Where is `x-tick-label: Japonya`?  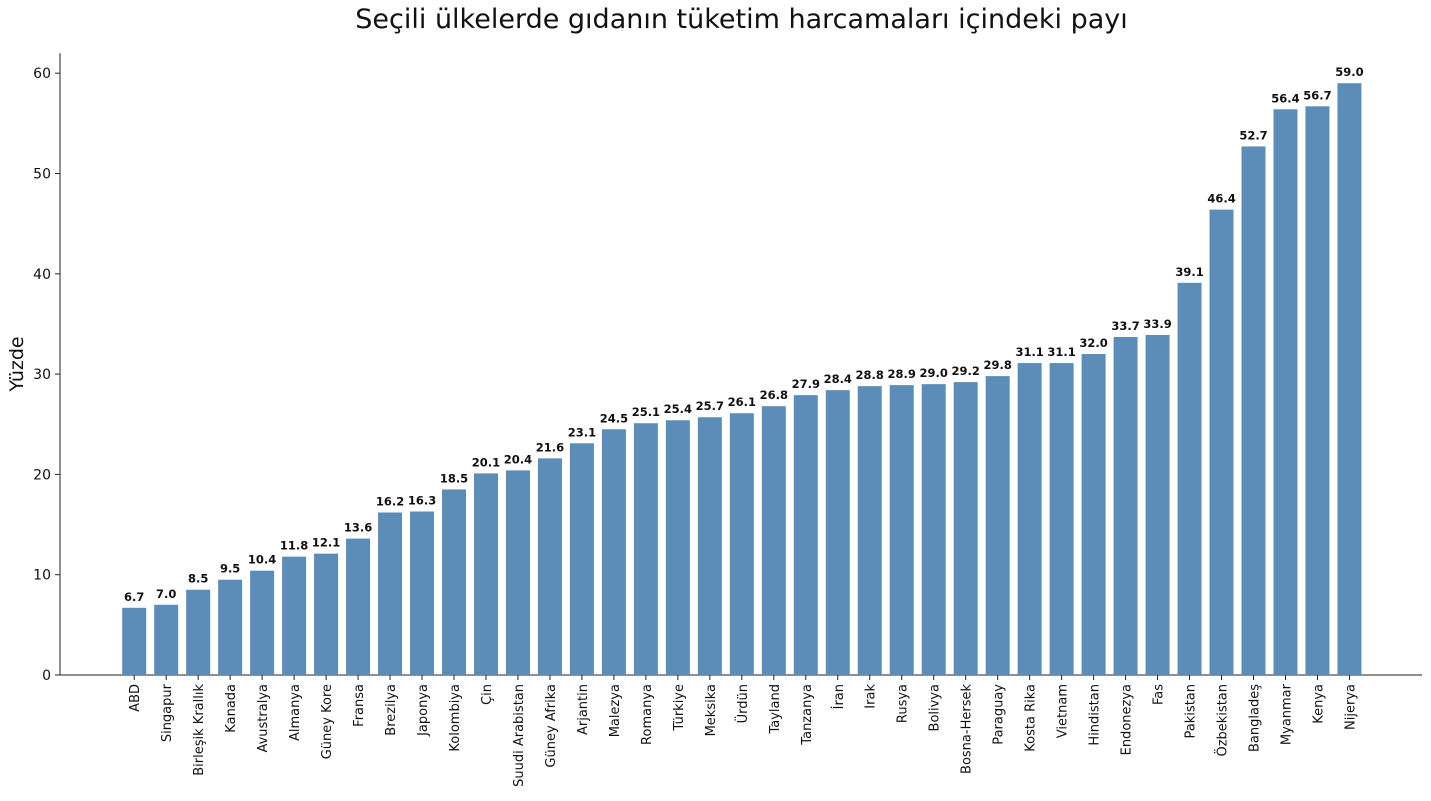
x-tick-label: Japonya is located at coordinates (423, 710).